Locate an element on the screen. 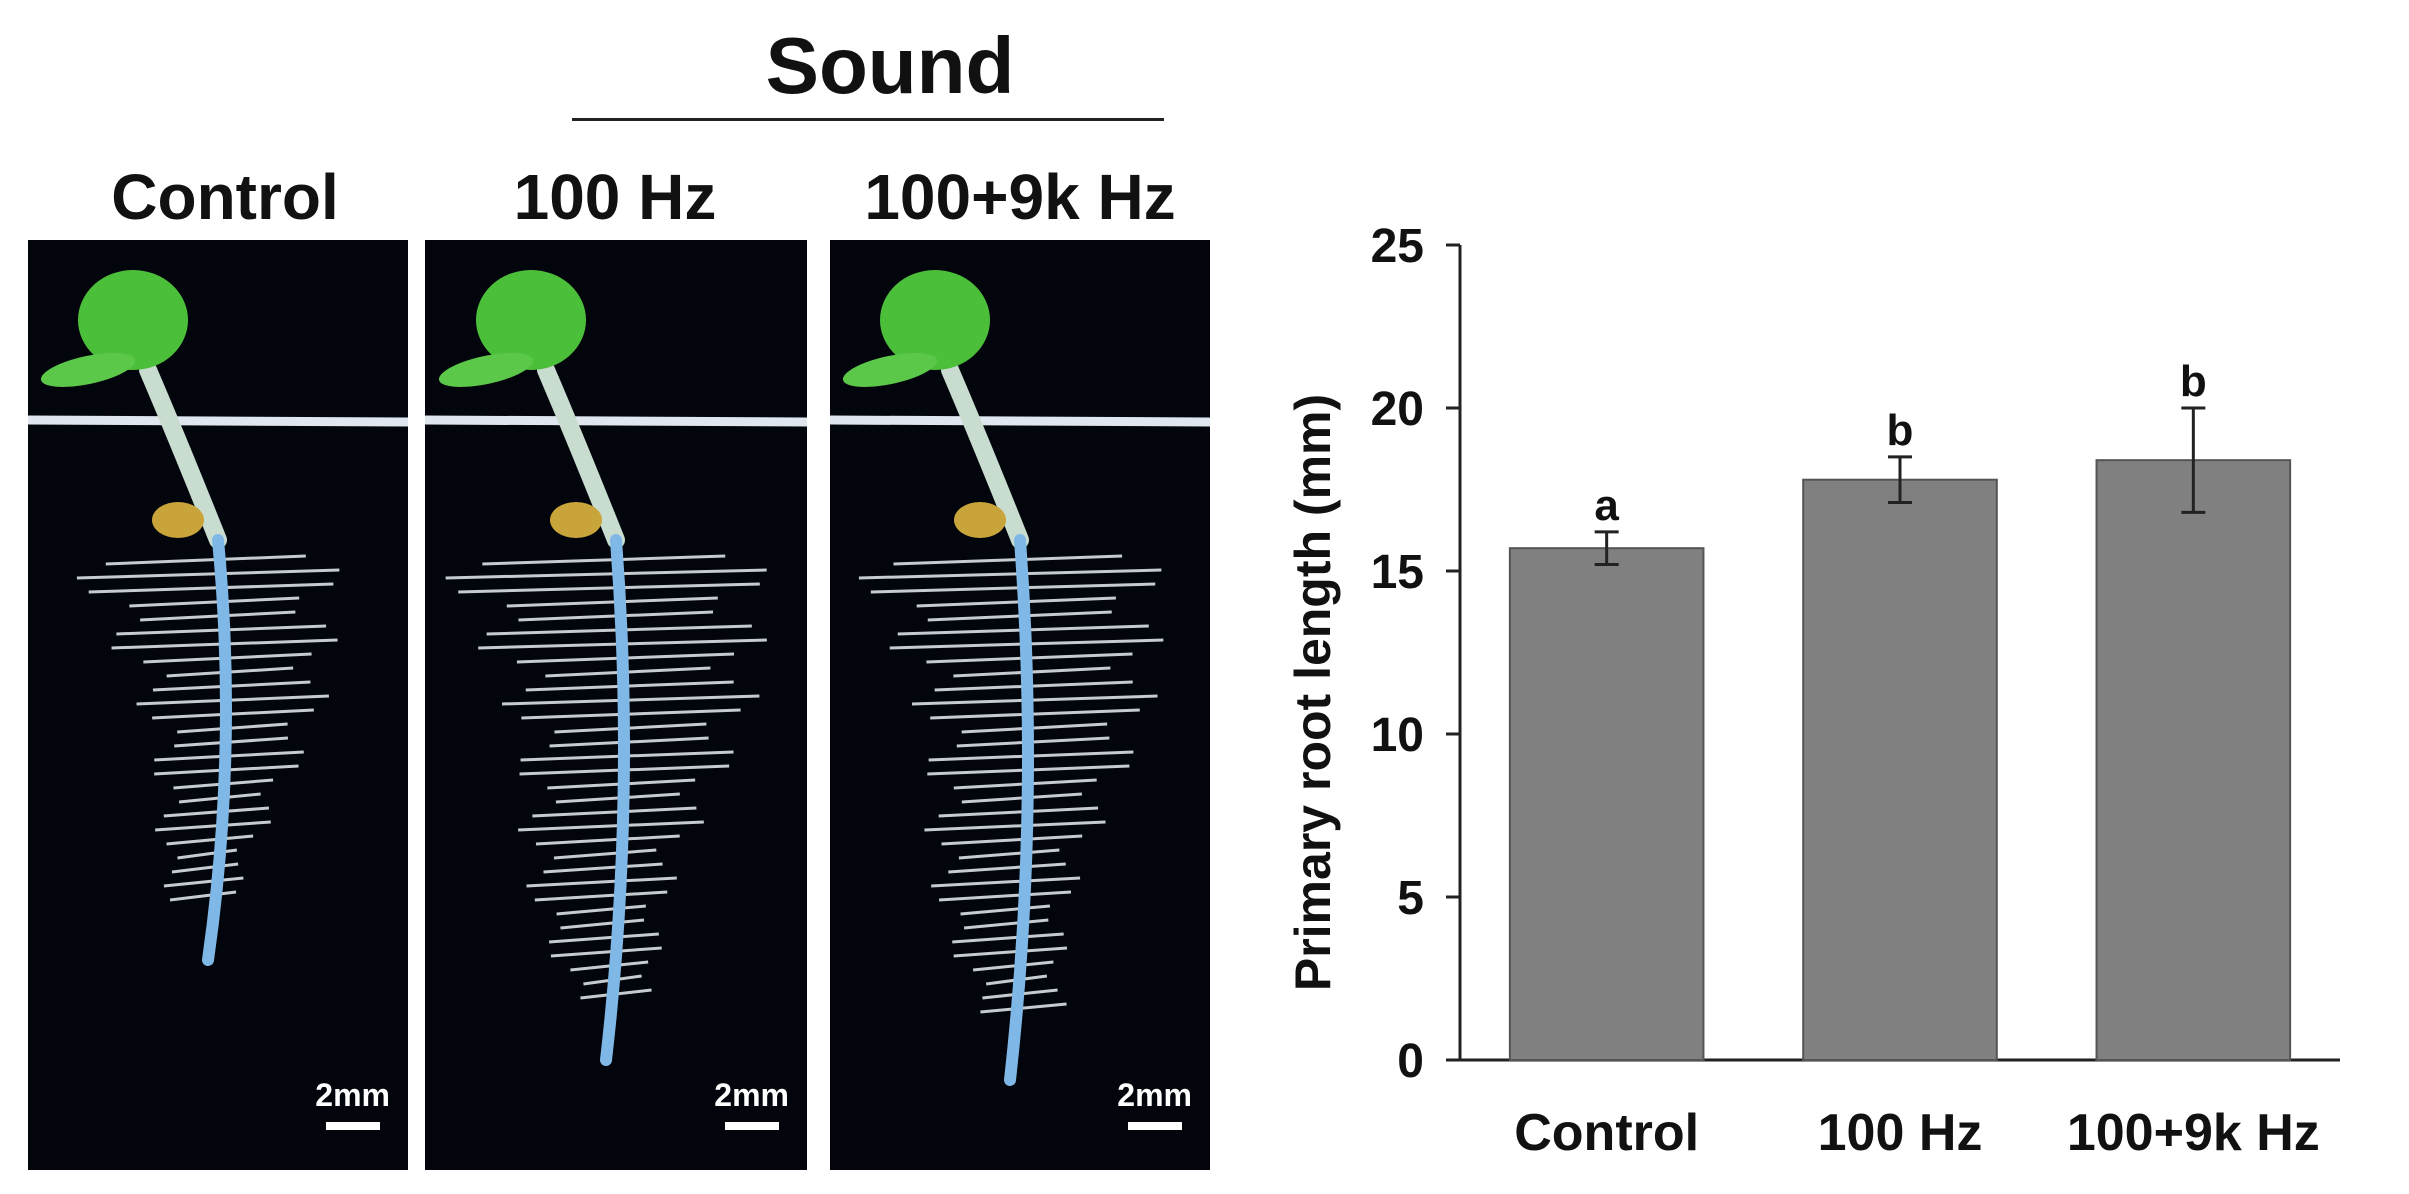 The width and height of the screenshot is (2409, 1194). x-category-label: Control is located at coordinates (1606, 1133).